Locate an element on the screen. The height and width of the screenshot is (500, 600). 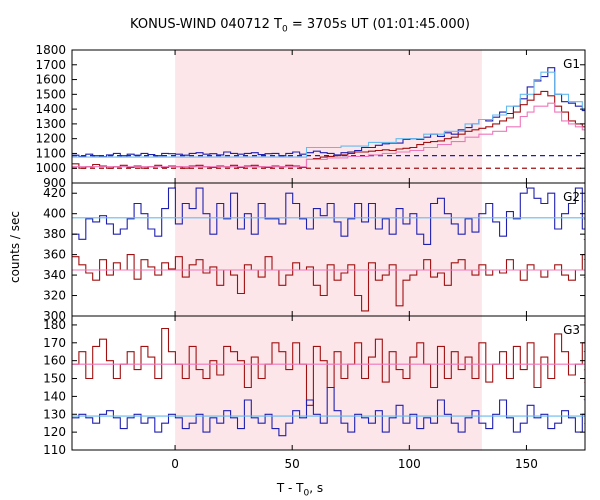
x-tick-label: 0 is located at coordinates (175, 464).